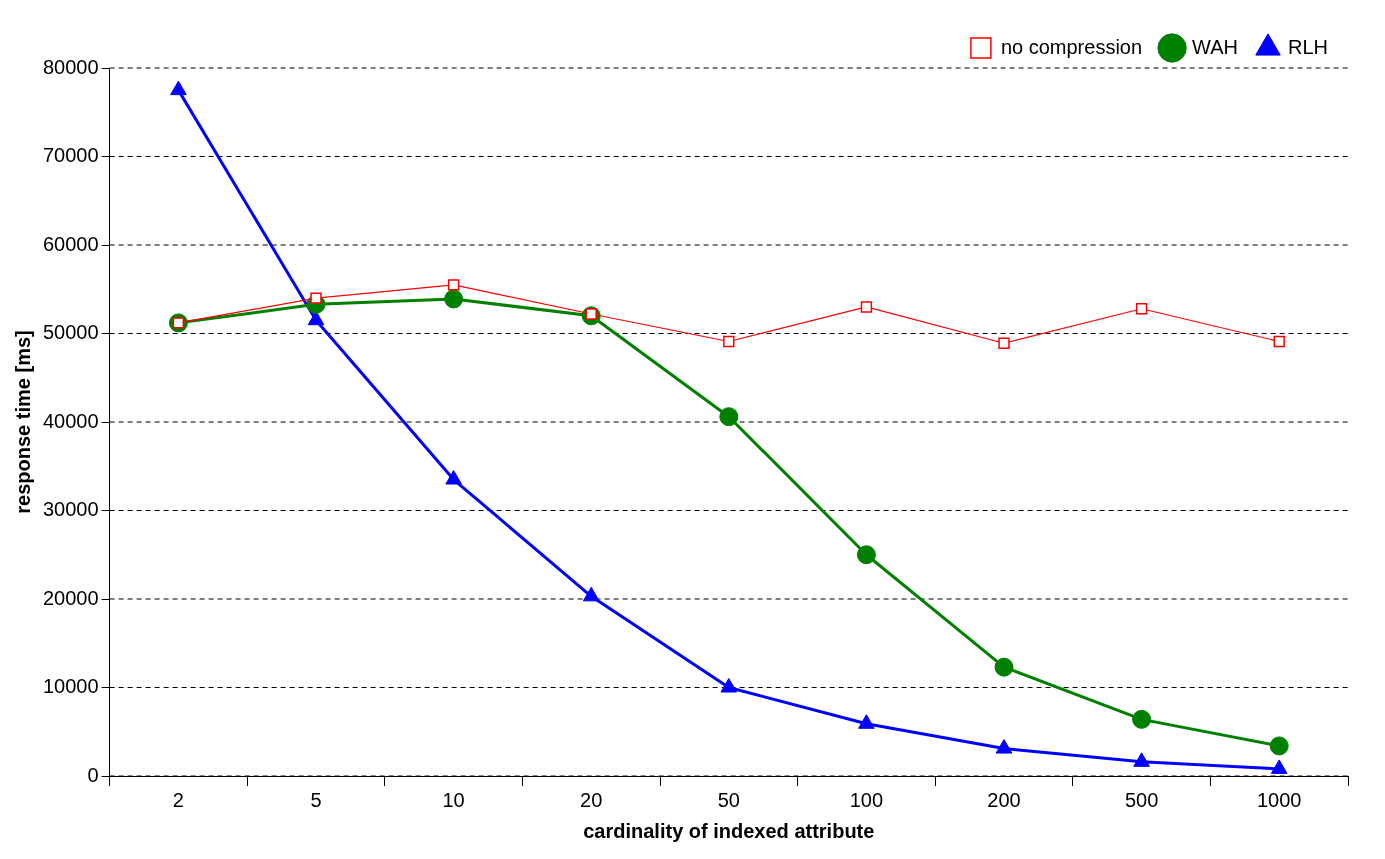 This screenshot has width=1385, height=859. What do you see at coordinates (93, 774) in the screenshot?
I see `y-tick-label: 0` at bounding box center [93, 774].